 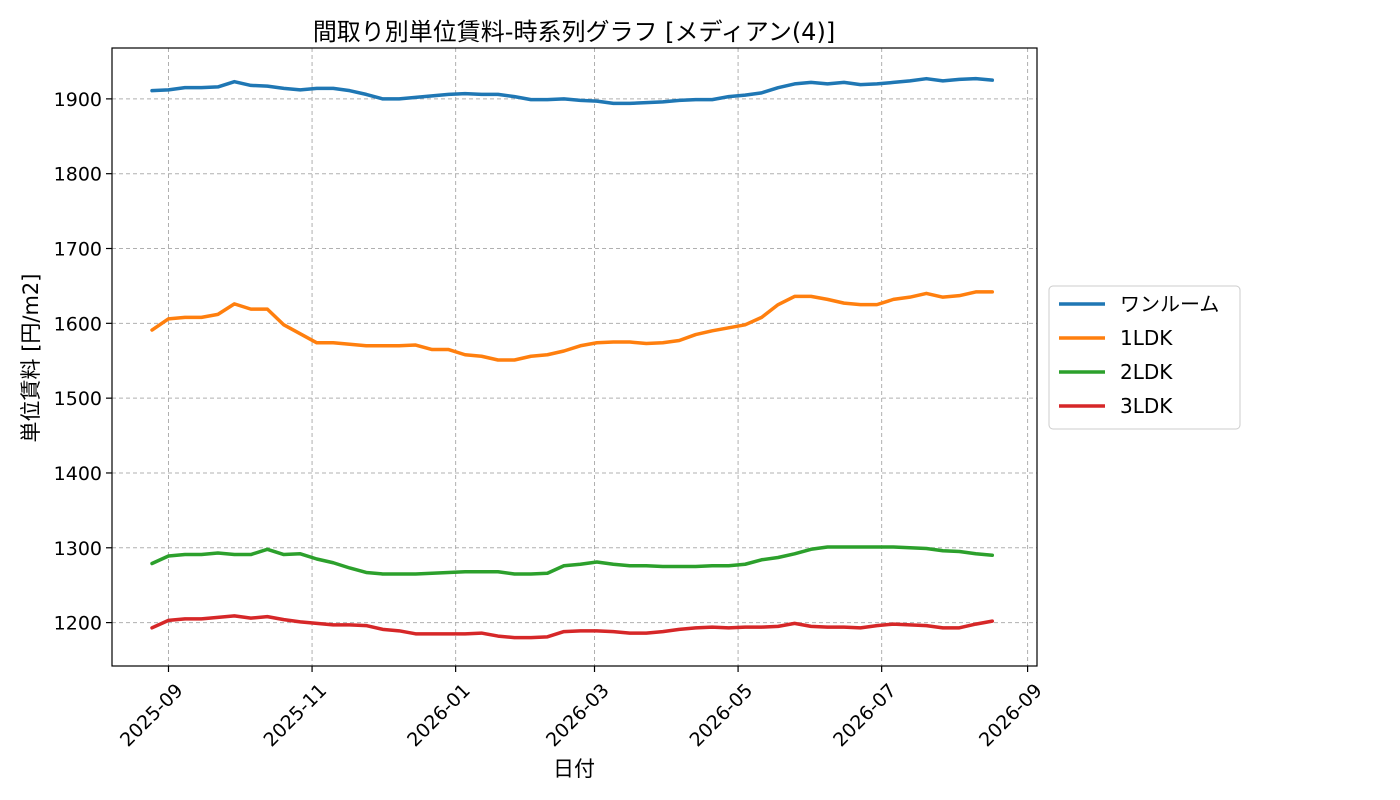 What do you see at coordinates (78, 474) in the screenshot?
I see `y-tick-label: 1400` at bounding box center [78, 474].